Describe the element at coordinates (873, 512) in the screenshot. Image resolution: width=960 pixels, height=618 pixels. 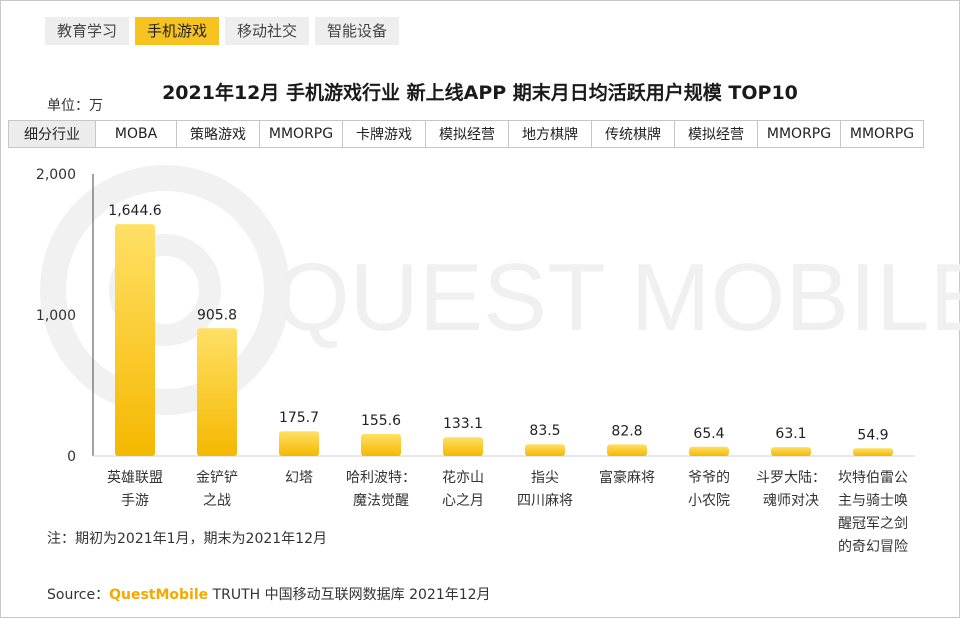
I see `x-tick-label: 坎特伯雷公 主与骑士唤 醒冠军之剑 的奇幻冒险` at that location.